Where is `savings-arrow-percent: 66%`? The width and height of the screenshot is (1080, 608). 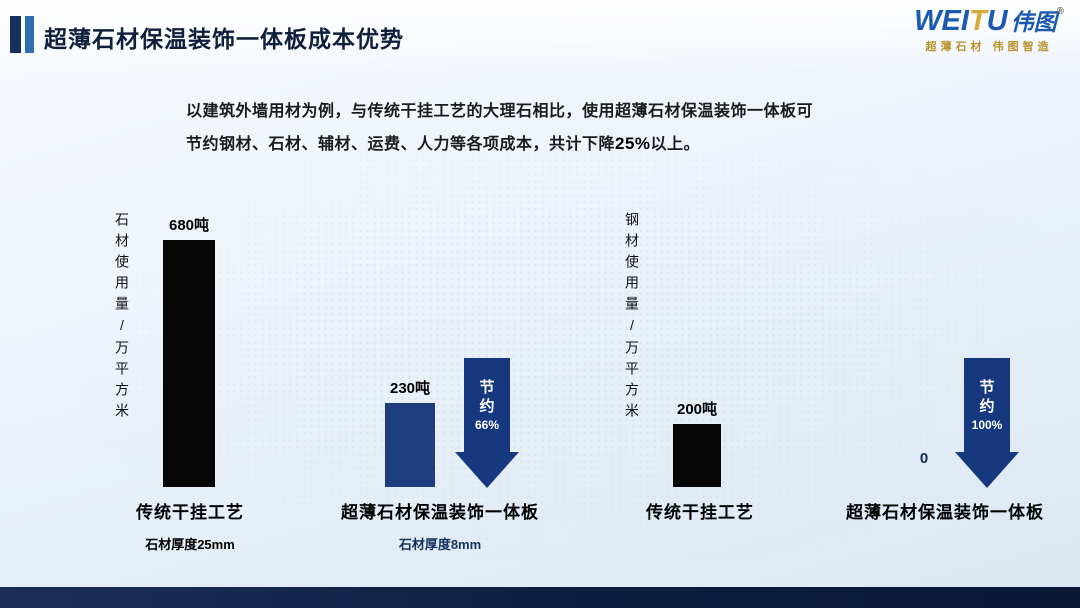
savings-arrow-percent: 66% is located at coordinates (487, 425).